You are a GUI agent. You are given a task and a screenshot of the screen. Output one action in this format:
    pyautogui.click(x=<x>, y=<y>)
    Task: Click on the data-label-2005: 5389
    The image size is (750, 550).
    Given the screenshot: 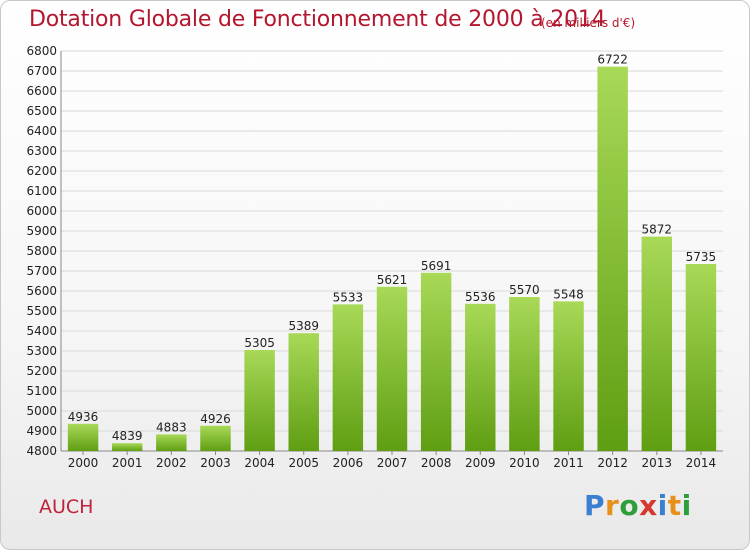 What is the action you would take?
    pyautogui.click(x=303, y=326)
    